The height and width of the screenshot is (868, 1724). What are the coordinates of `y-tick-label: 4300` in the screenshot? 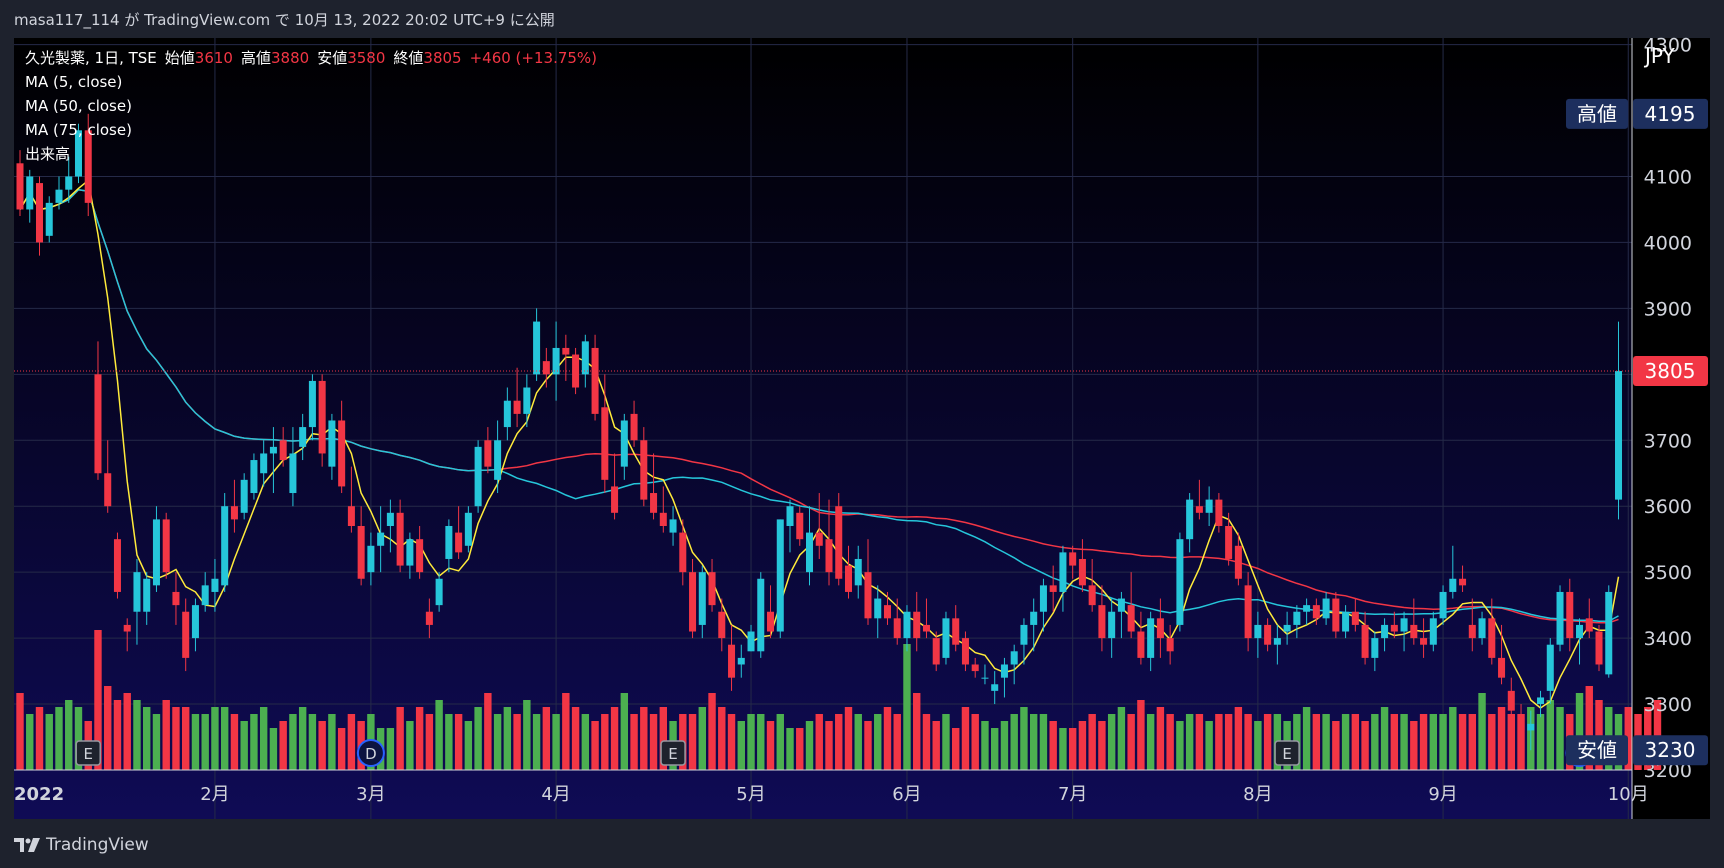 It's located at (1668, 46).